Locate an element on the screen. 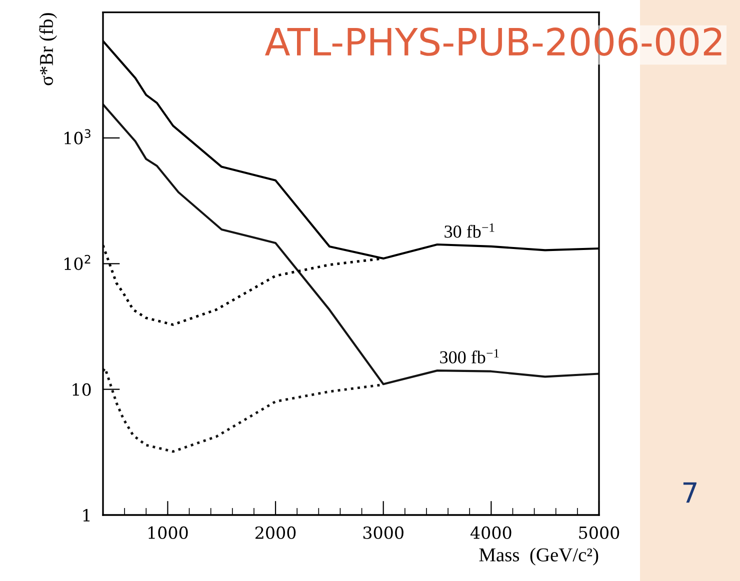 This screenshot has width=740, height=581. x-tick-label: 4000 is located at coordinates (491, 533).